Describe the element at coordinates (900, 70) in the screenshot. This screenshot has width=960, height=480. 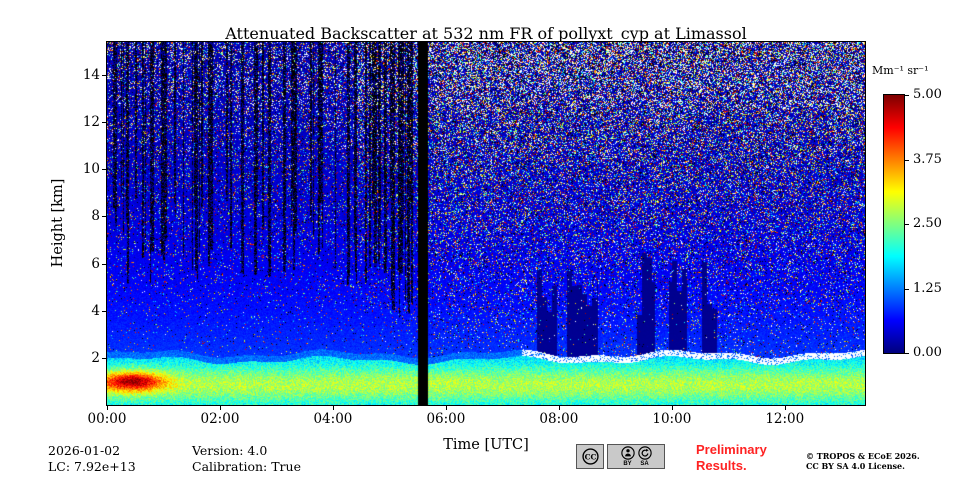
I see `colorbar-unit-label: Mm⁻¹ sr⁻¹` at that location.